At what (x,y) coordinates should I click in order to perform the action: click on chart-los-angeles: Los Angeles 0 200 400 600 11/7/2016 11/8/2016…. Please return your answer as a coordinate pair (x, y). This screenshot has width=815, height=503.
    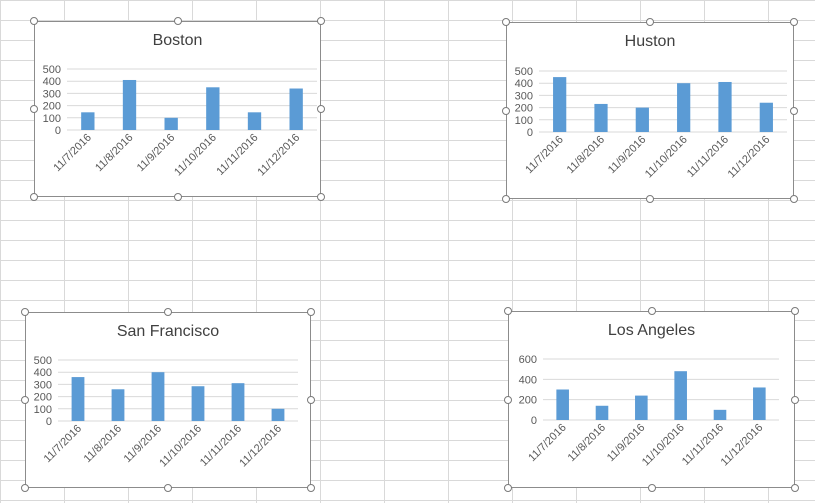
    Looking at the image, I should click on (651, 399).